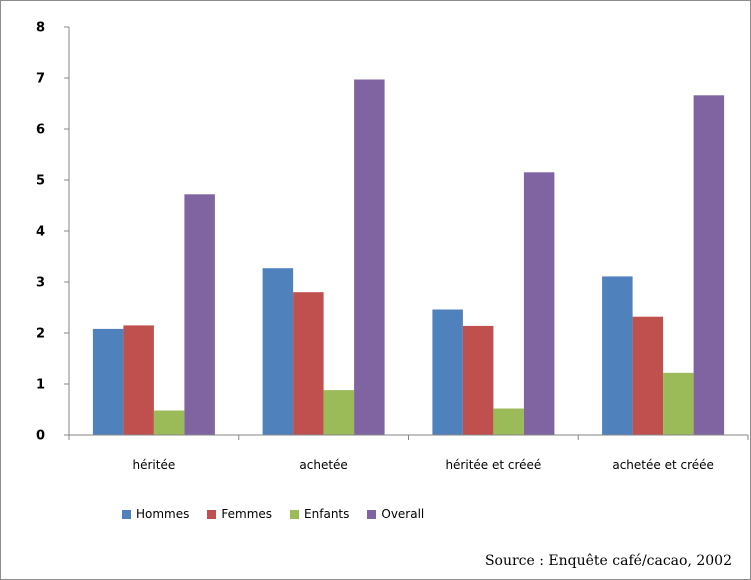 This screenshot has width=751, height=580. I want to click on bar-overall-heritee, so click(199, 314).